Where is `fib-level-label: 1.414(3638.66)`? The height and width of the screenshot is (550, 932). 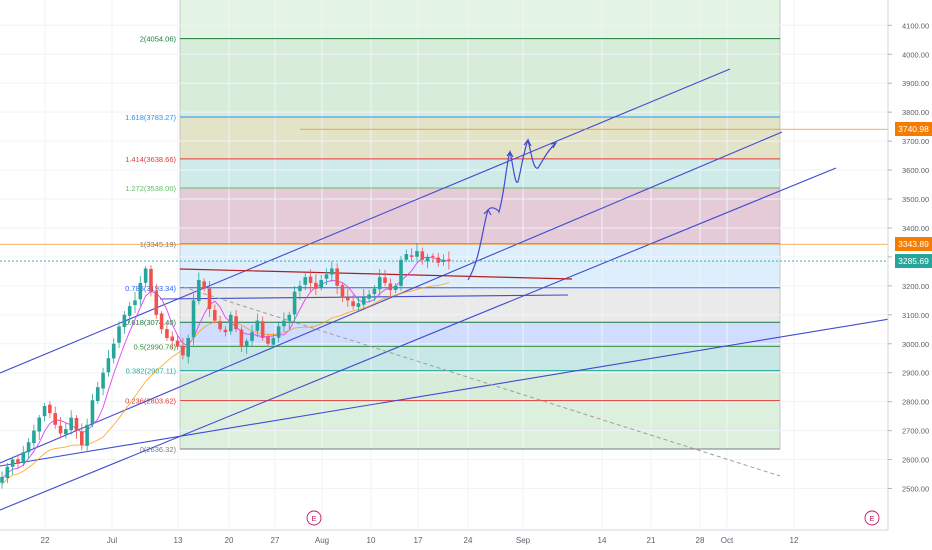
fib-level-label: 1.414(3638.66) is located at coordinates (150, 159).